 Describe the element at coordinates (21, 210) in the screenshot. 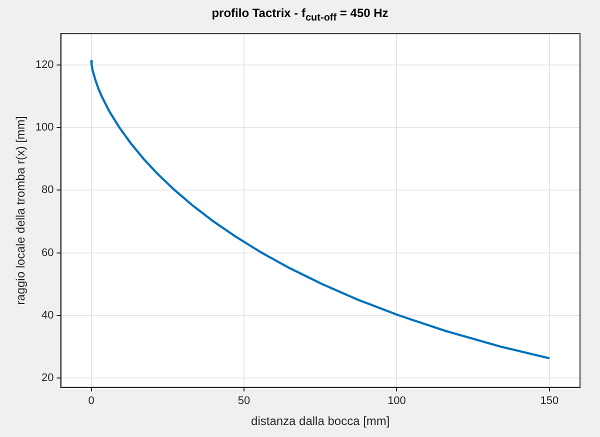

I see `y-axis-title: raggio locale della tromba r(x) [mm]` at that location.